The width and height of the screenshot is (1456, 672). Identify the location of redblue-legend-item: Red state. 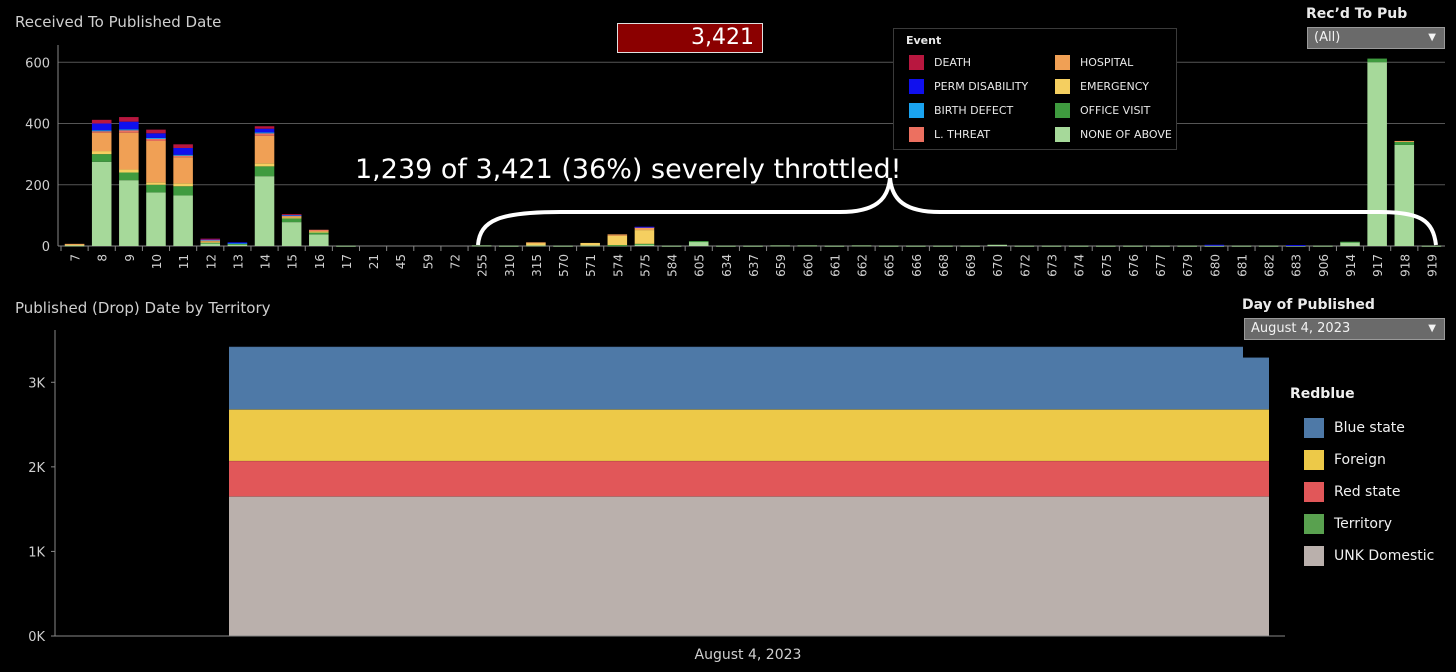
(1369, 492).